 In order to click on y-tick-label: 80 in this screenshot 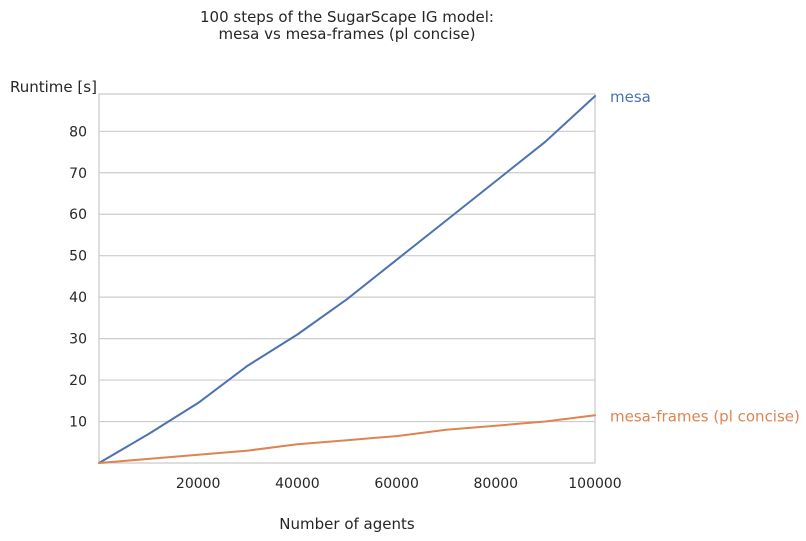, I will do `click(78, 132)`.